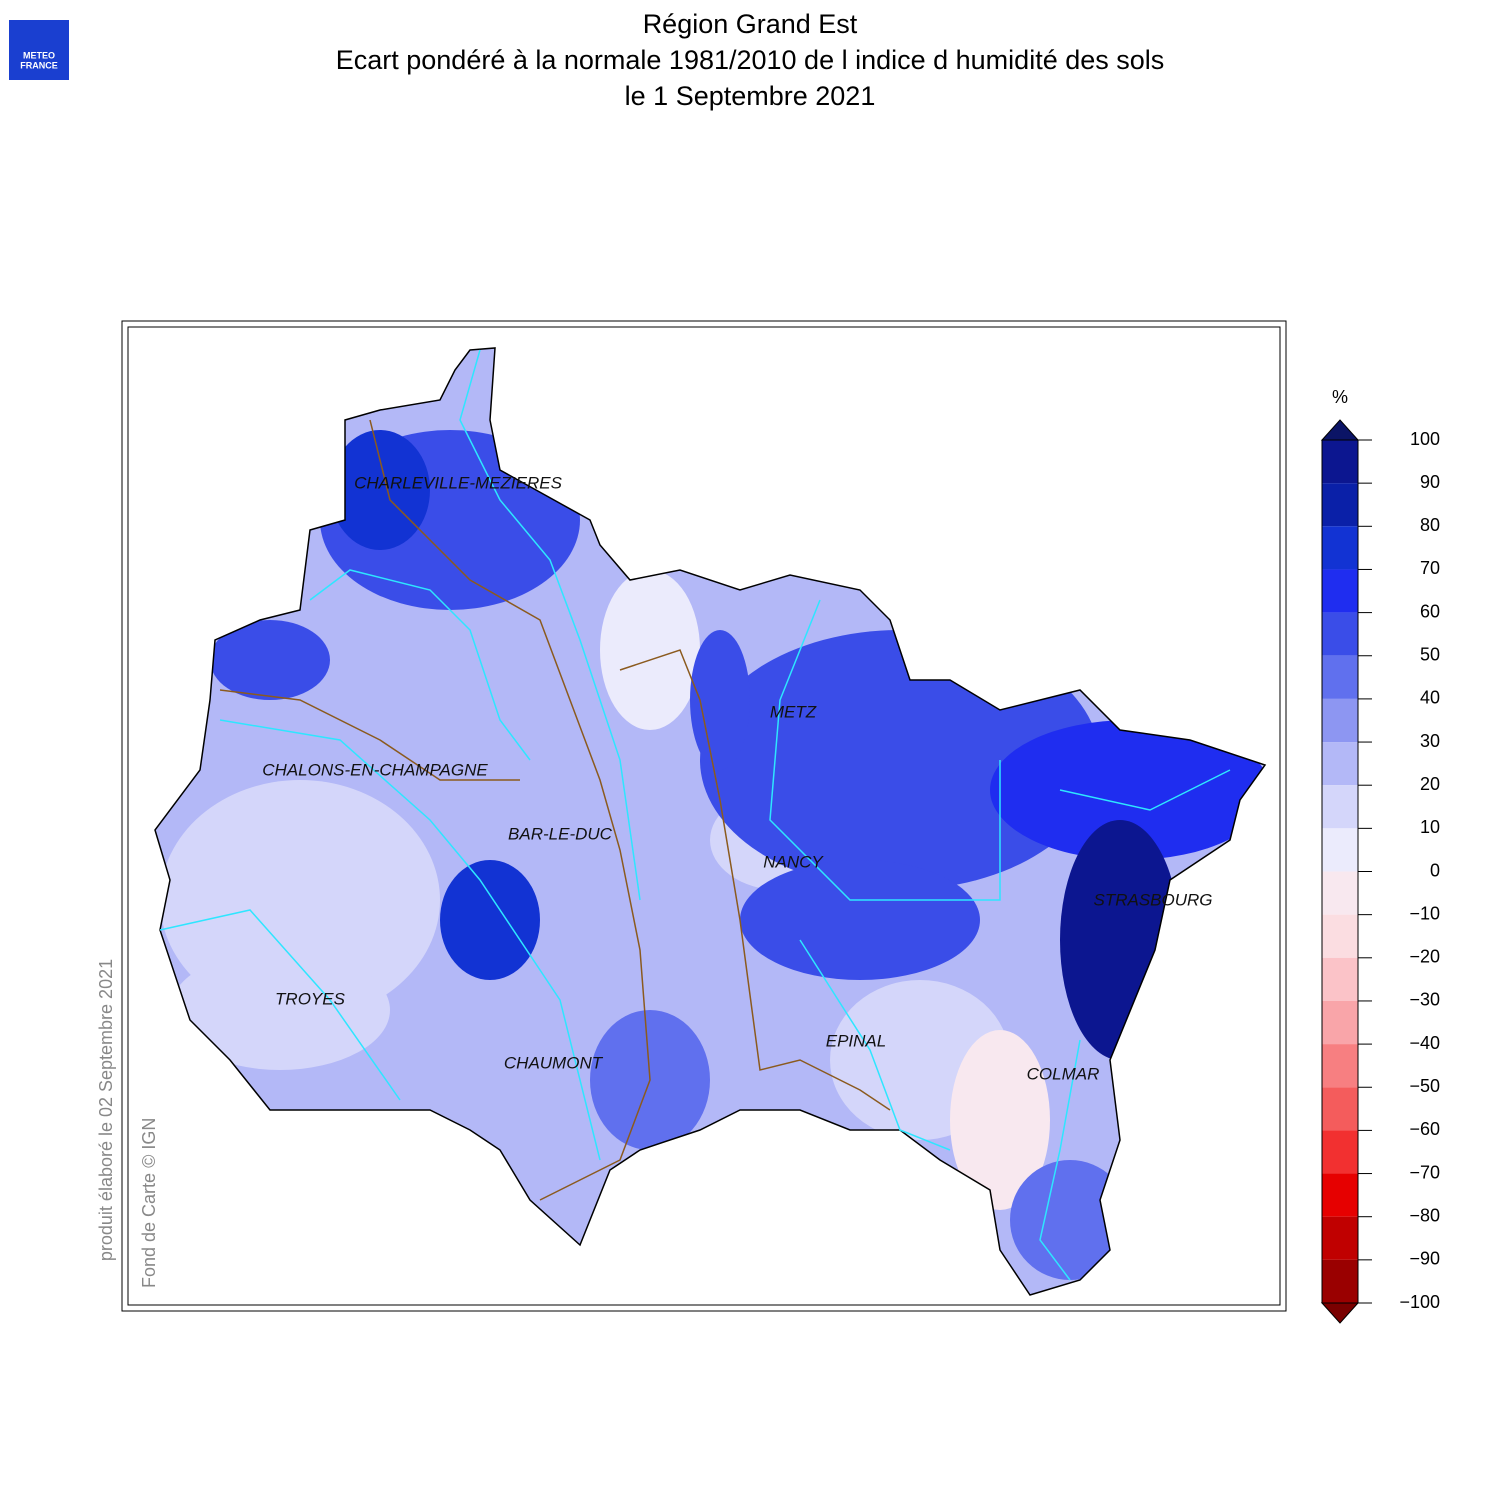 The image size is (1500, 1500). Describe the element at coordinates (750, 96) in the screenshot. I see `title: le 1 Septembre 2021` at that location.